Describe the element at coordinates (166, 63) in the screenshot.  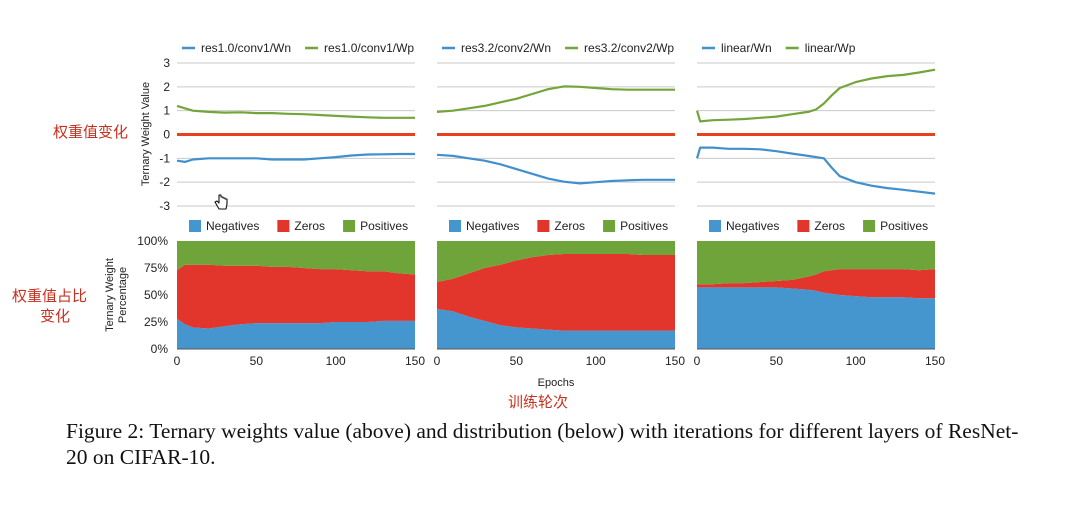
I see `y-tick-label: 3` at that location.